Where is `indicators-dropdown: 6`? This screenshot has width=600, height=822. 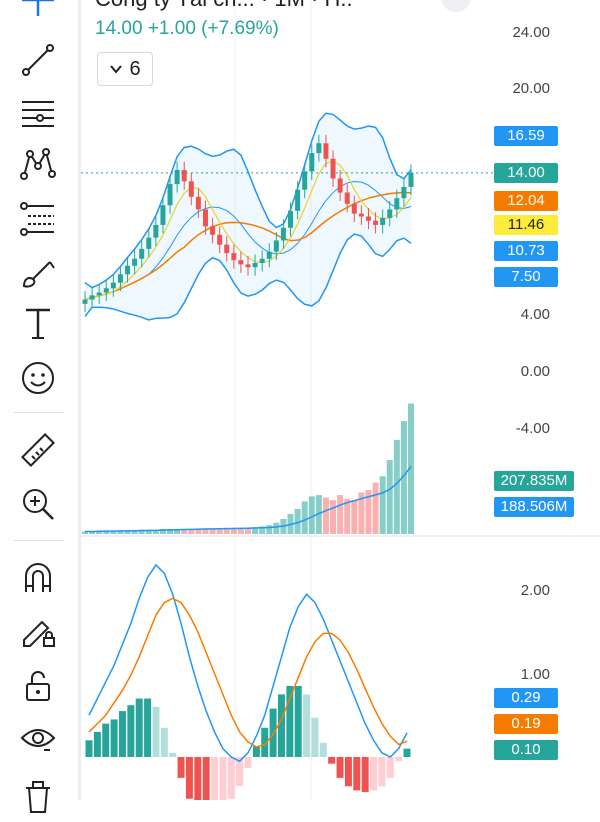 indicators-dropdown: 6 is located at coordinates (125, 69).